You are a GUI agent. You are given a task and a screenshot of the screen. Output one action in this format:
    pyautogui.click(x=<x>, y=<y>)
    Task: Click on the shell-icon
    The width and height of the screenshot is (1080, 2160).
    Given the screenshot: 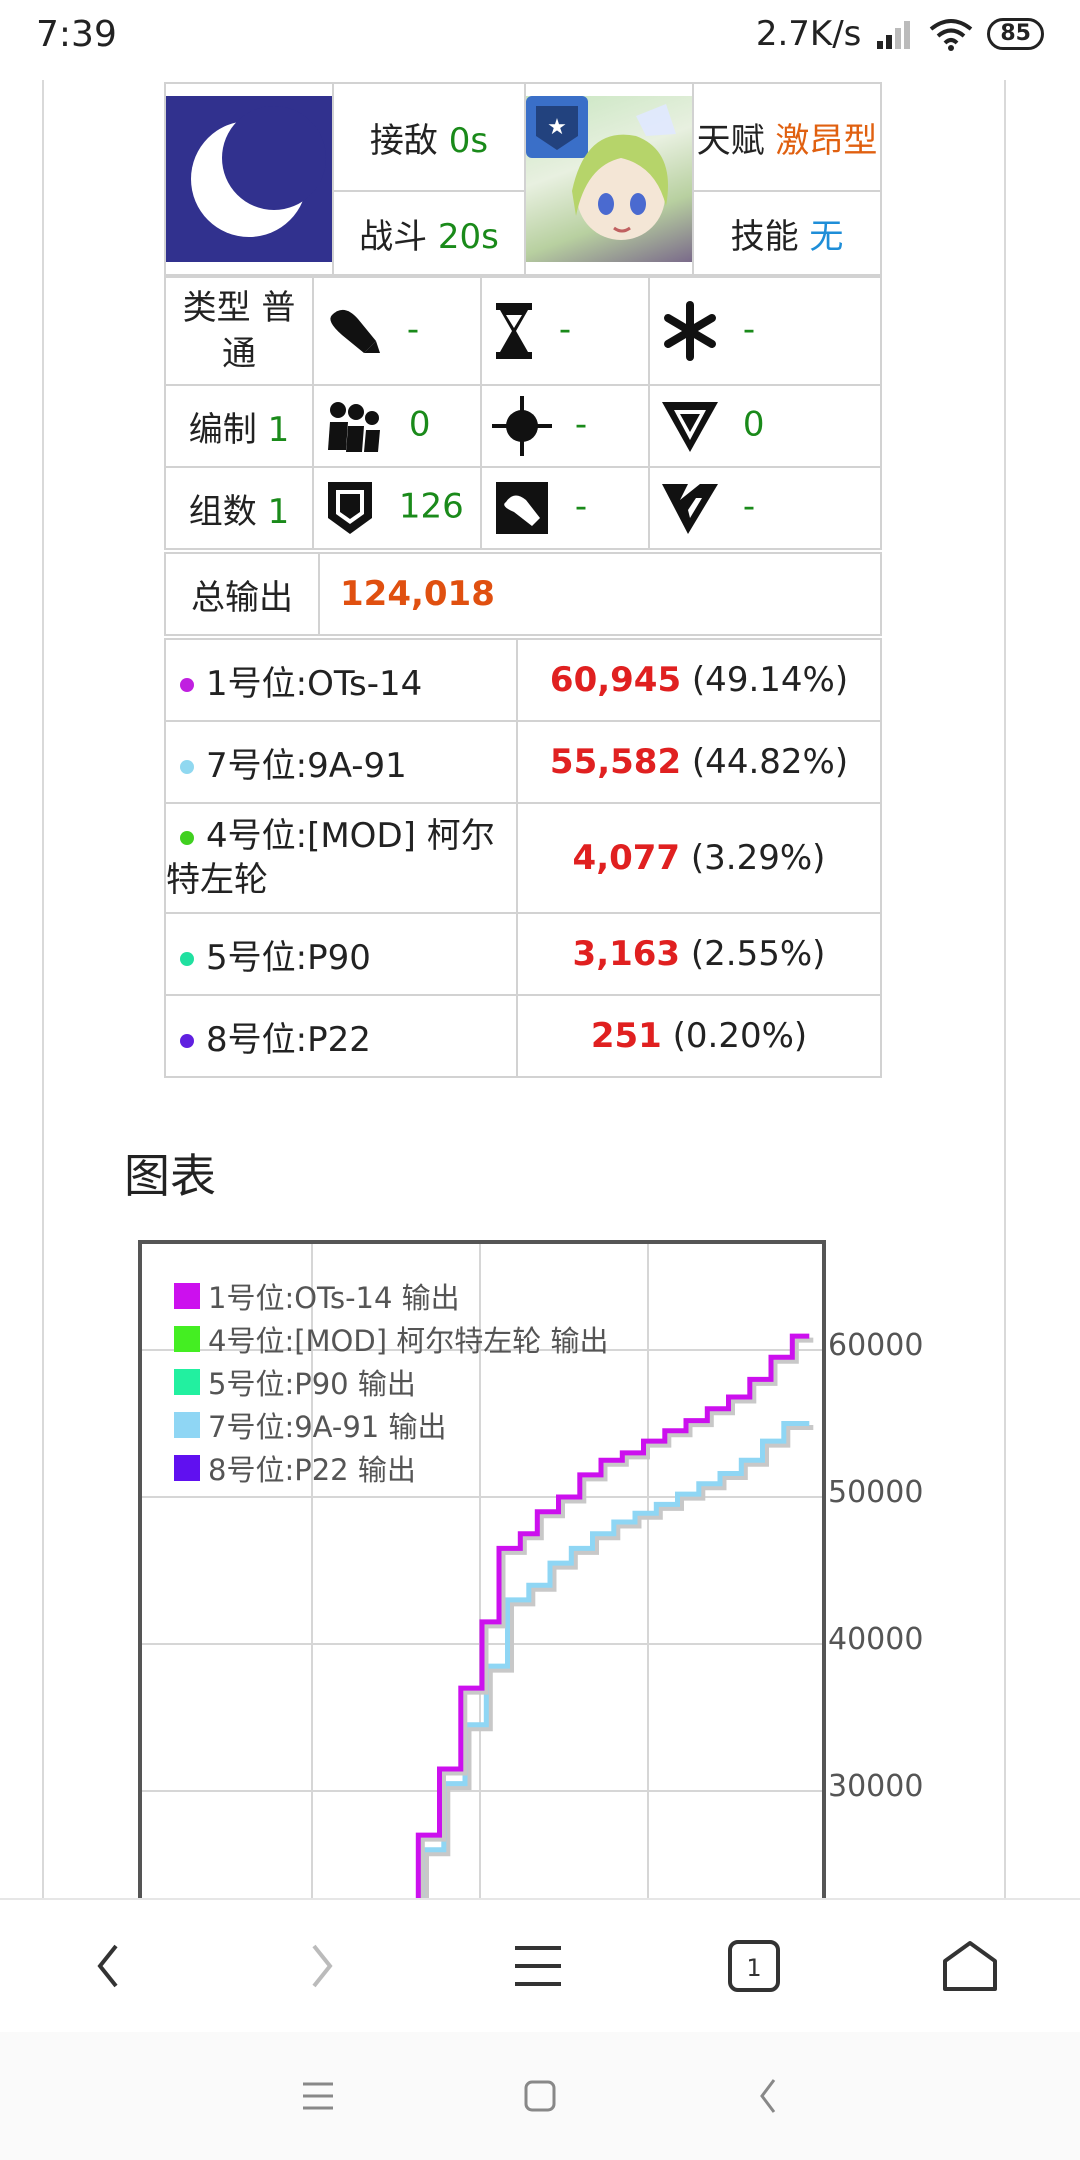 What is the action you would take?
    pyautogui.click(x=522, y=508)
    